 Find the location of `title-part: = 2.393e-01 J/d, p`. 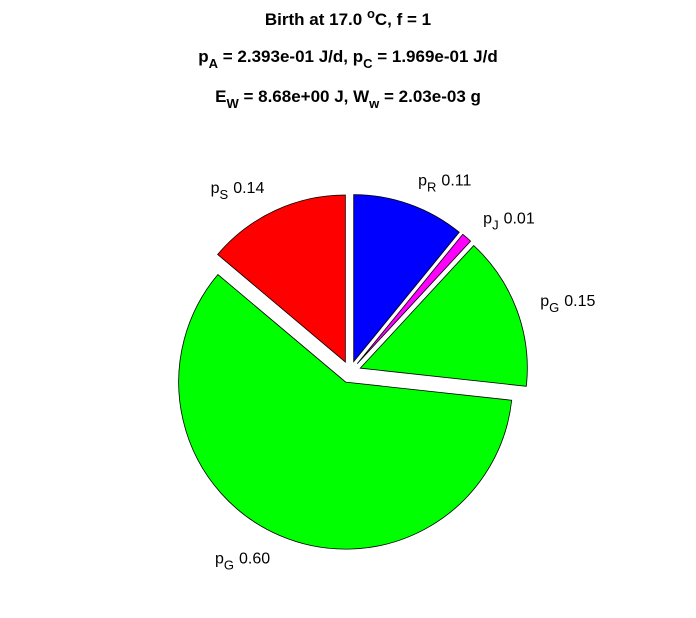

title-part: = 2.393e-01 J/d, p is located at coordinates (290, 56).